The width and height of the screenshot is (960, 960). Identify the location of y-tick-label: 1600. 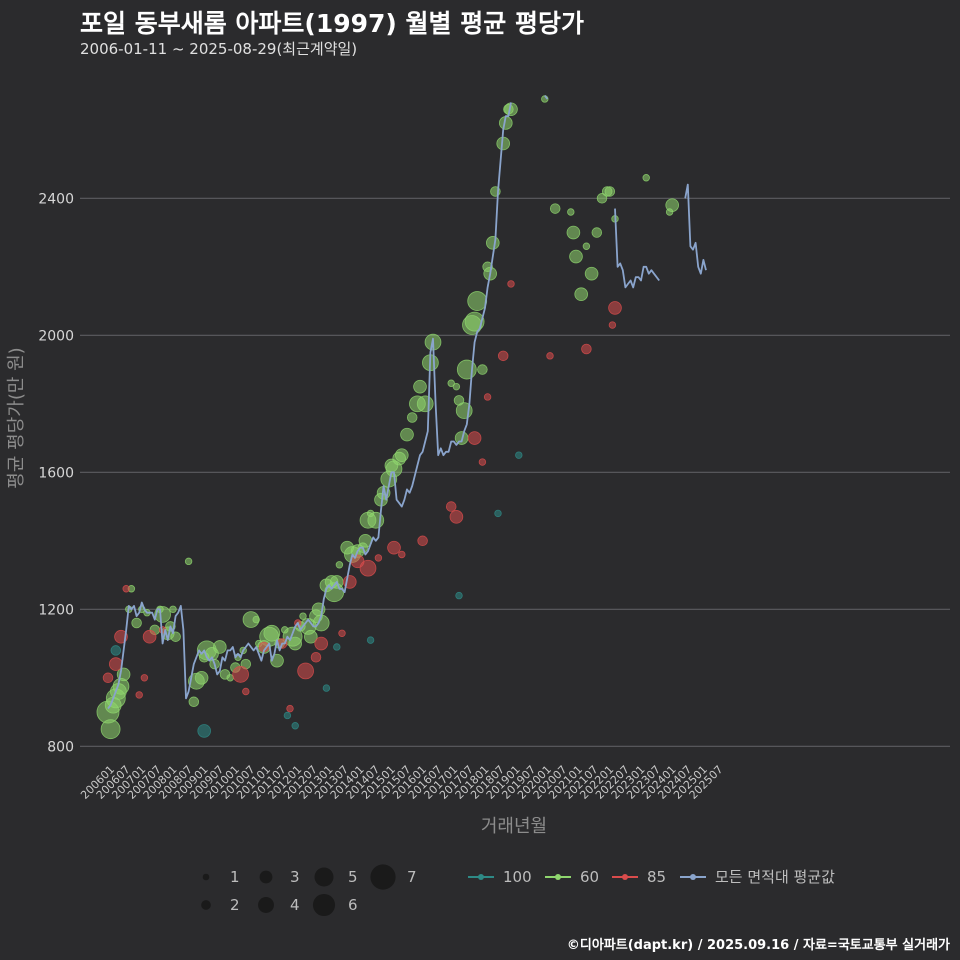
(56, 473).